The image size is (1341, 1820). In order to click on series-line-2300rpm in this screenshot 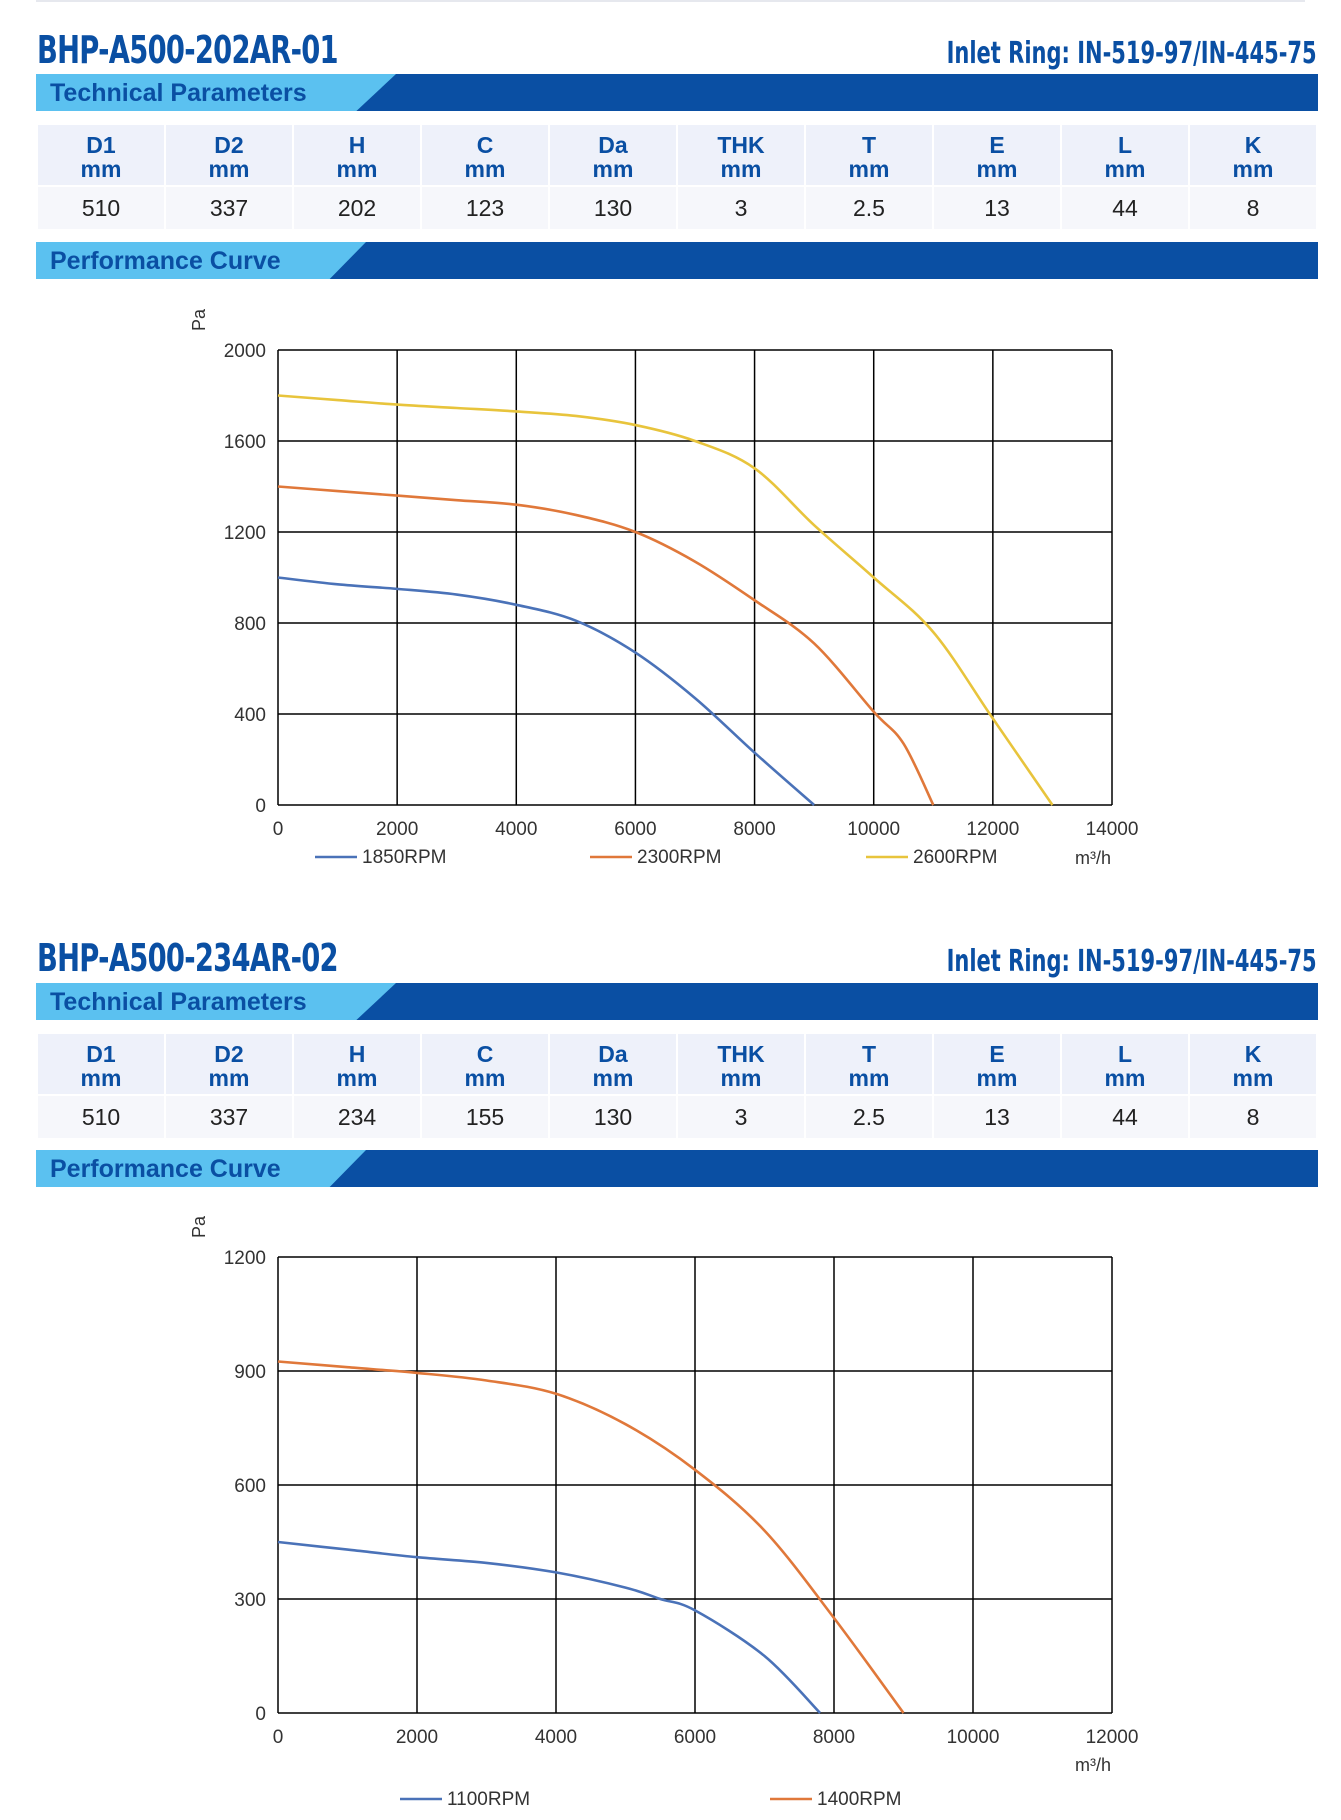, I will do `click(606, 645)`.